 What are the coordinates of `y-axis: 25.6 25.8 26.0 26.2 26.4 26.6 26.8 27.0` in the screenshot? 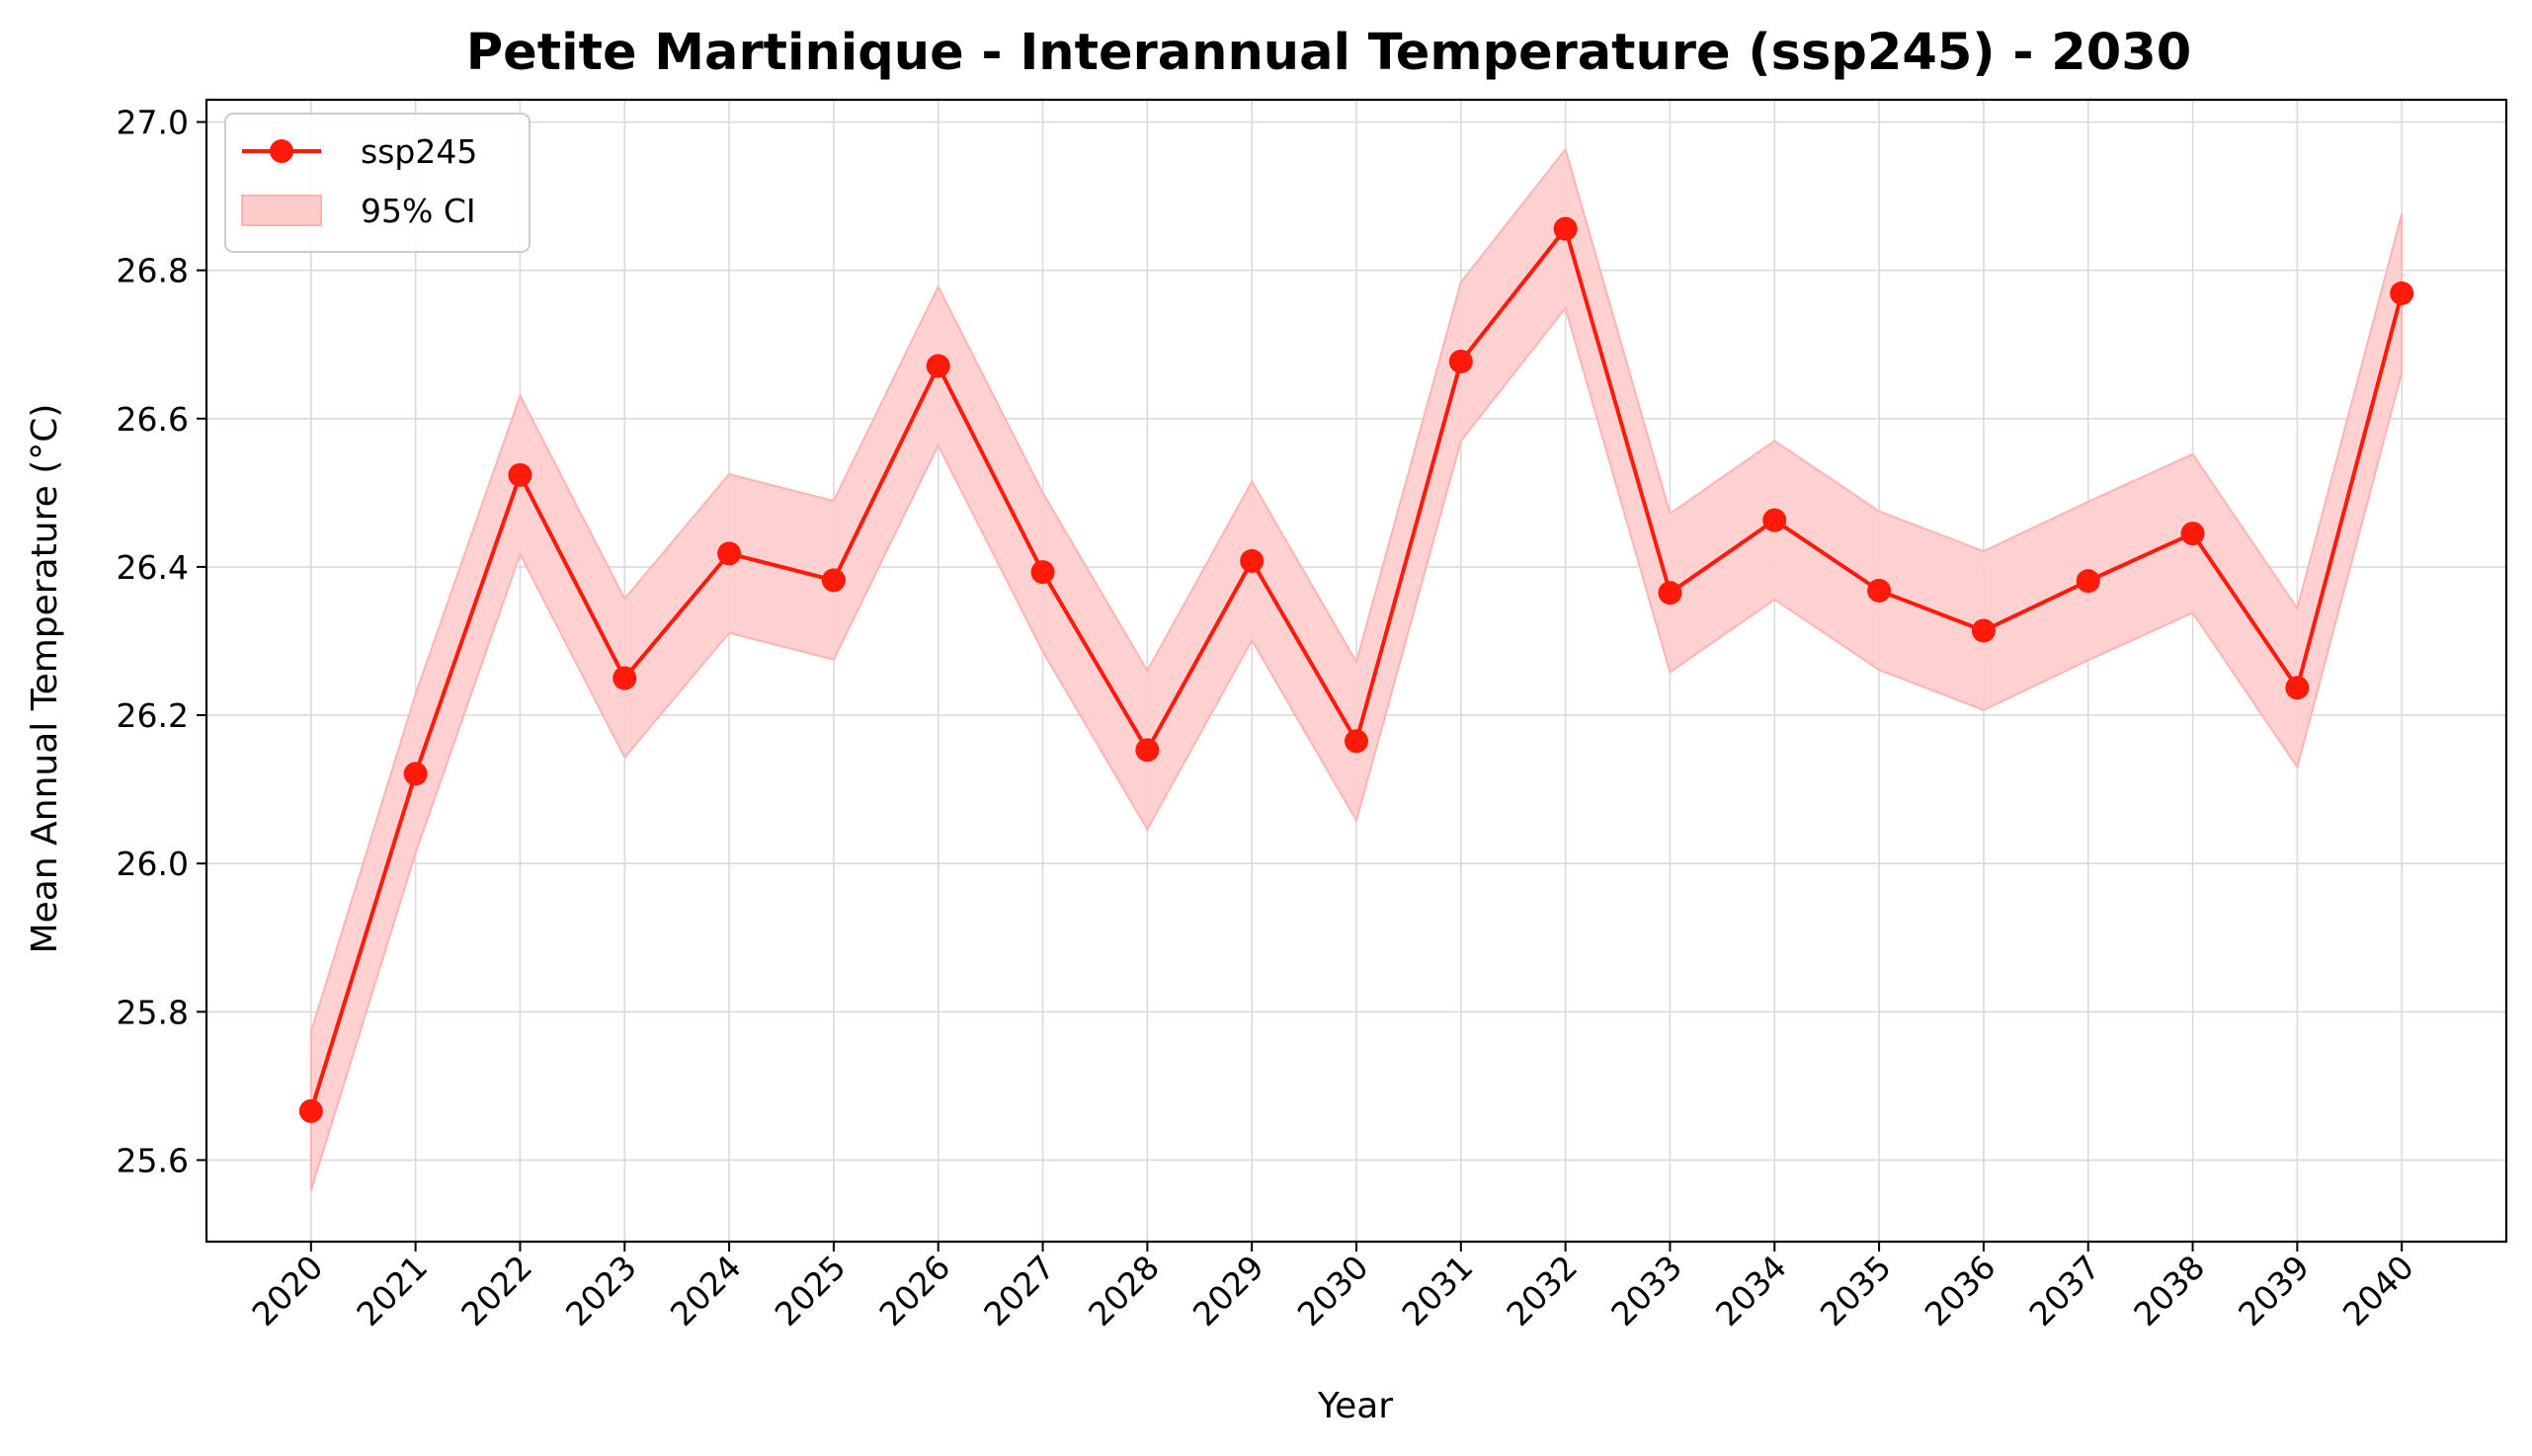 It's located at (161, 641).